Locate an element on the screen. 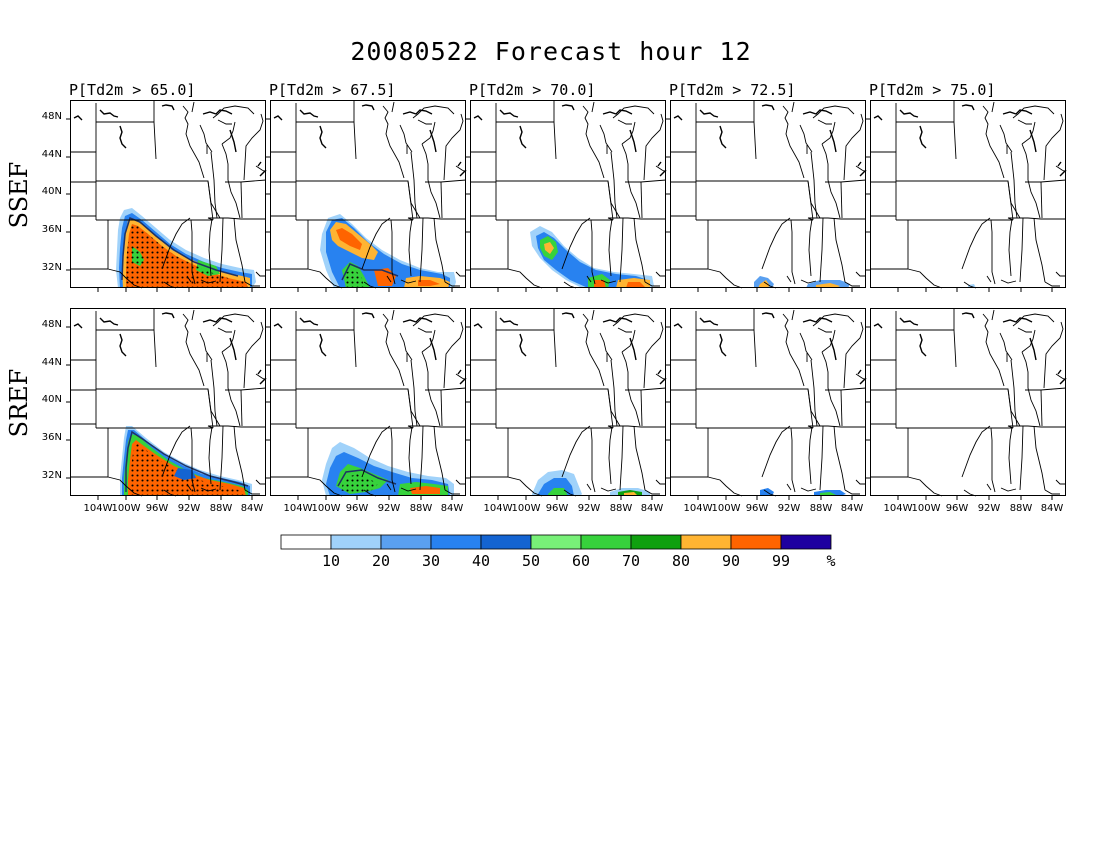 The width and height of the screenshot is (1100, 850). panel-title-col-2: P[Td2m > 67.5] is located at coordinates (332, 90).